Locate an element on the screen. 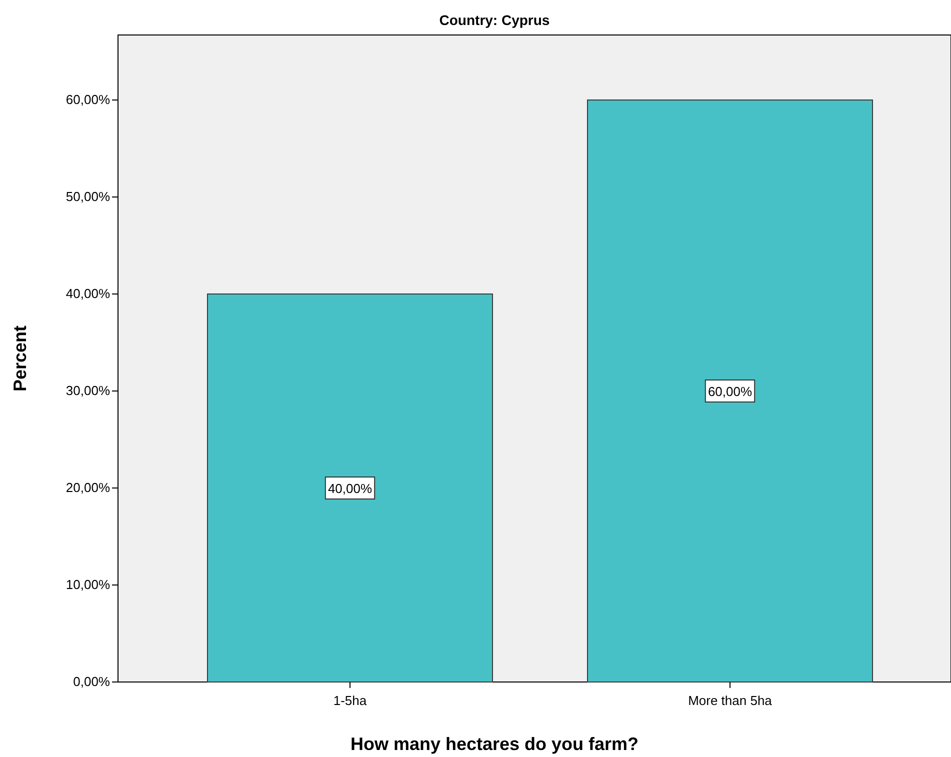  y-tick-label: 0,00% is located at coordinates (91, 681).